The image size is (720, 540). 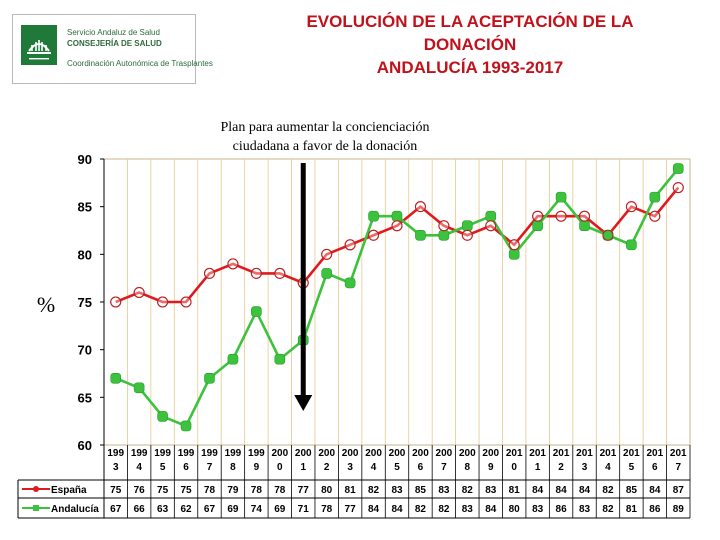 What do you see at coordinates (36, 508) in the screenshot?
I see `legend-marker` at bounding box center [36, 508].